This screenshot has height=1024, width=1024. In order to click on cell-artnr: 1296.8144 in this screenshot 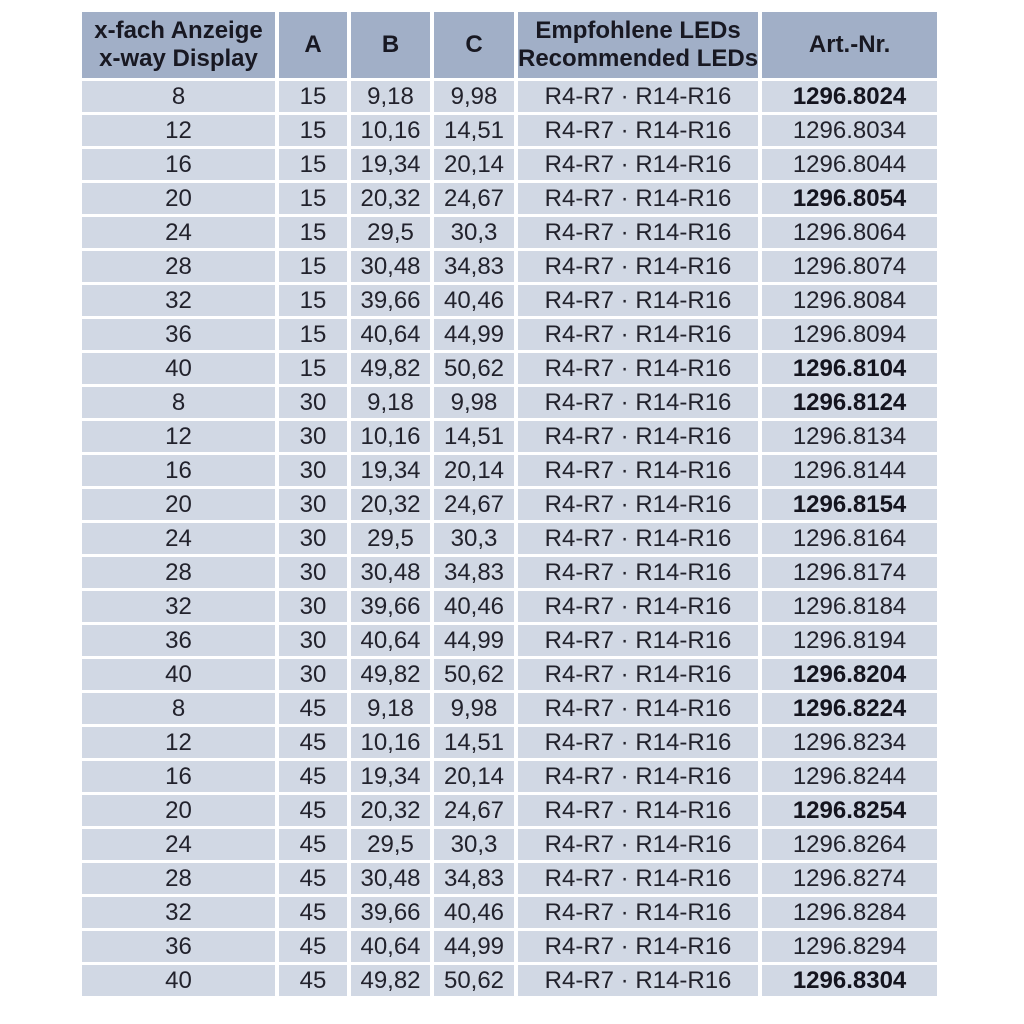, I will do `click(850, 470)`.